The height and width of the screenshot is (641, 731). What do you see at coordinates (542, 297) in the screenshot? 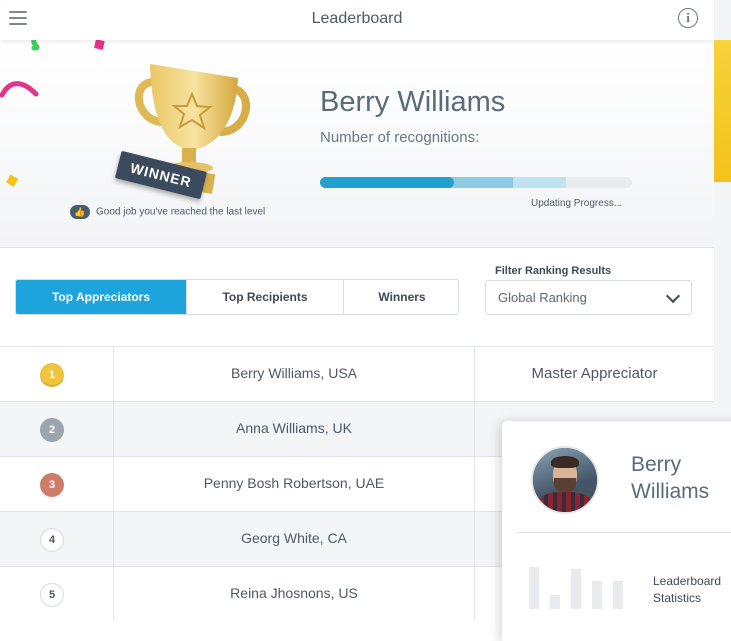
I see `filter-selected-value: Global Ranking` at bounding box center [542, 297].